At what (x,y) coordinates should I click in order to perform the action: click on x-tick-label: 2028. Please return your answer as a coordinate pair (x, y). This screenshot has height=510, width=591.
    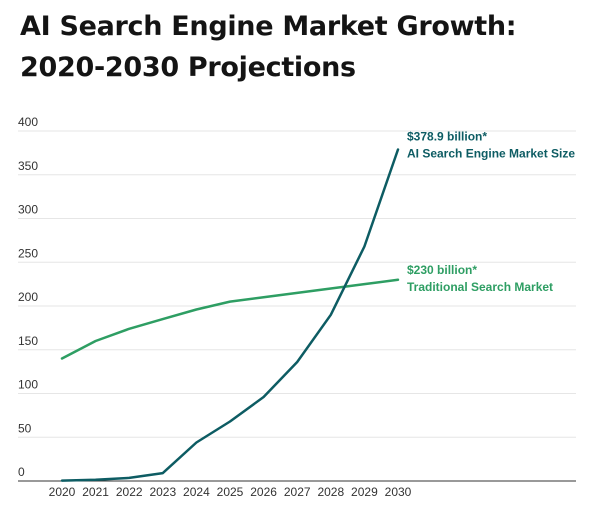
    Looking at the image, I should click on (330, 492).